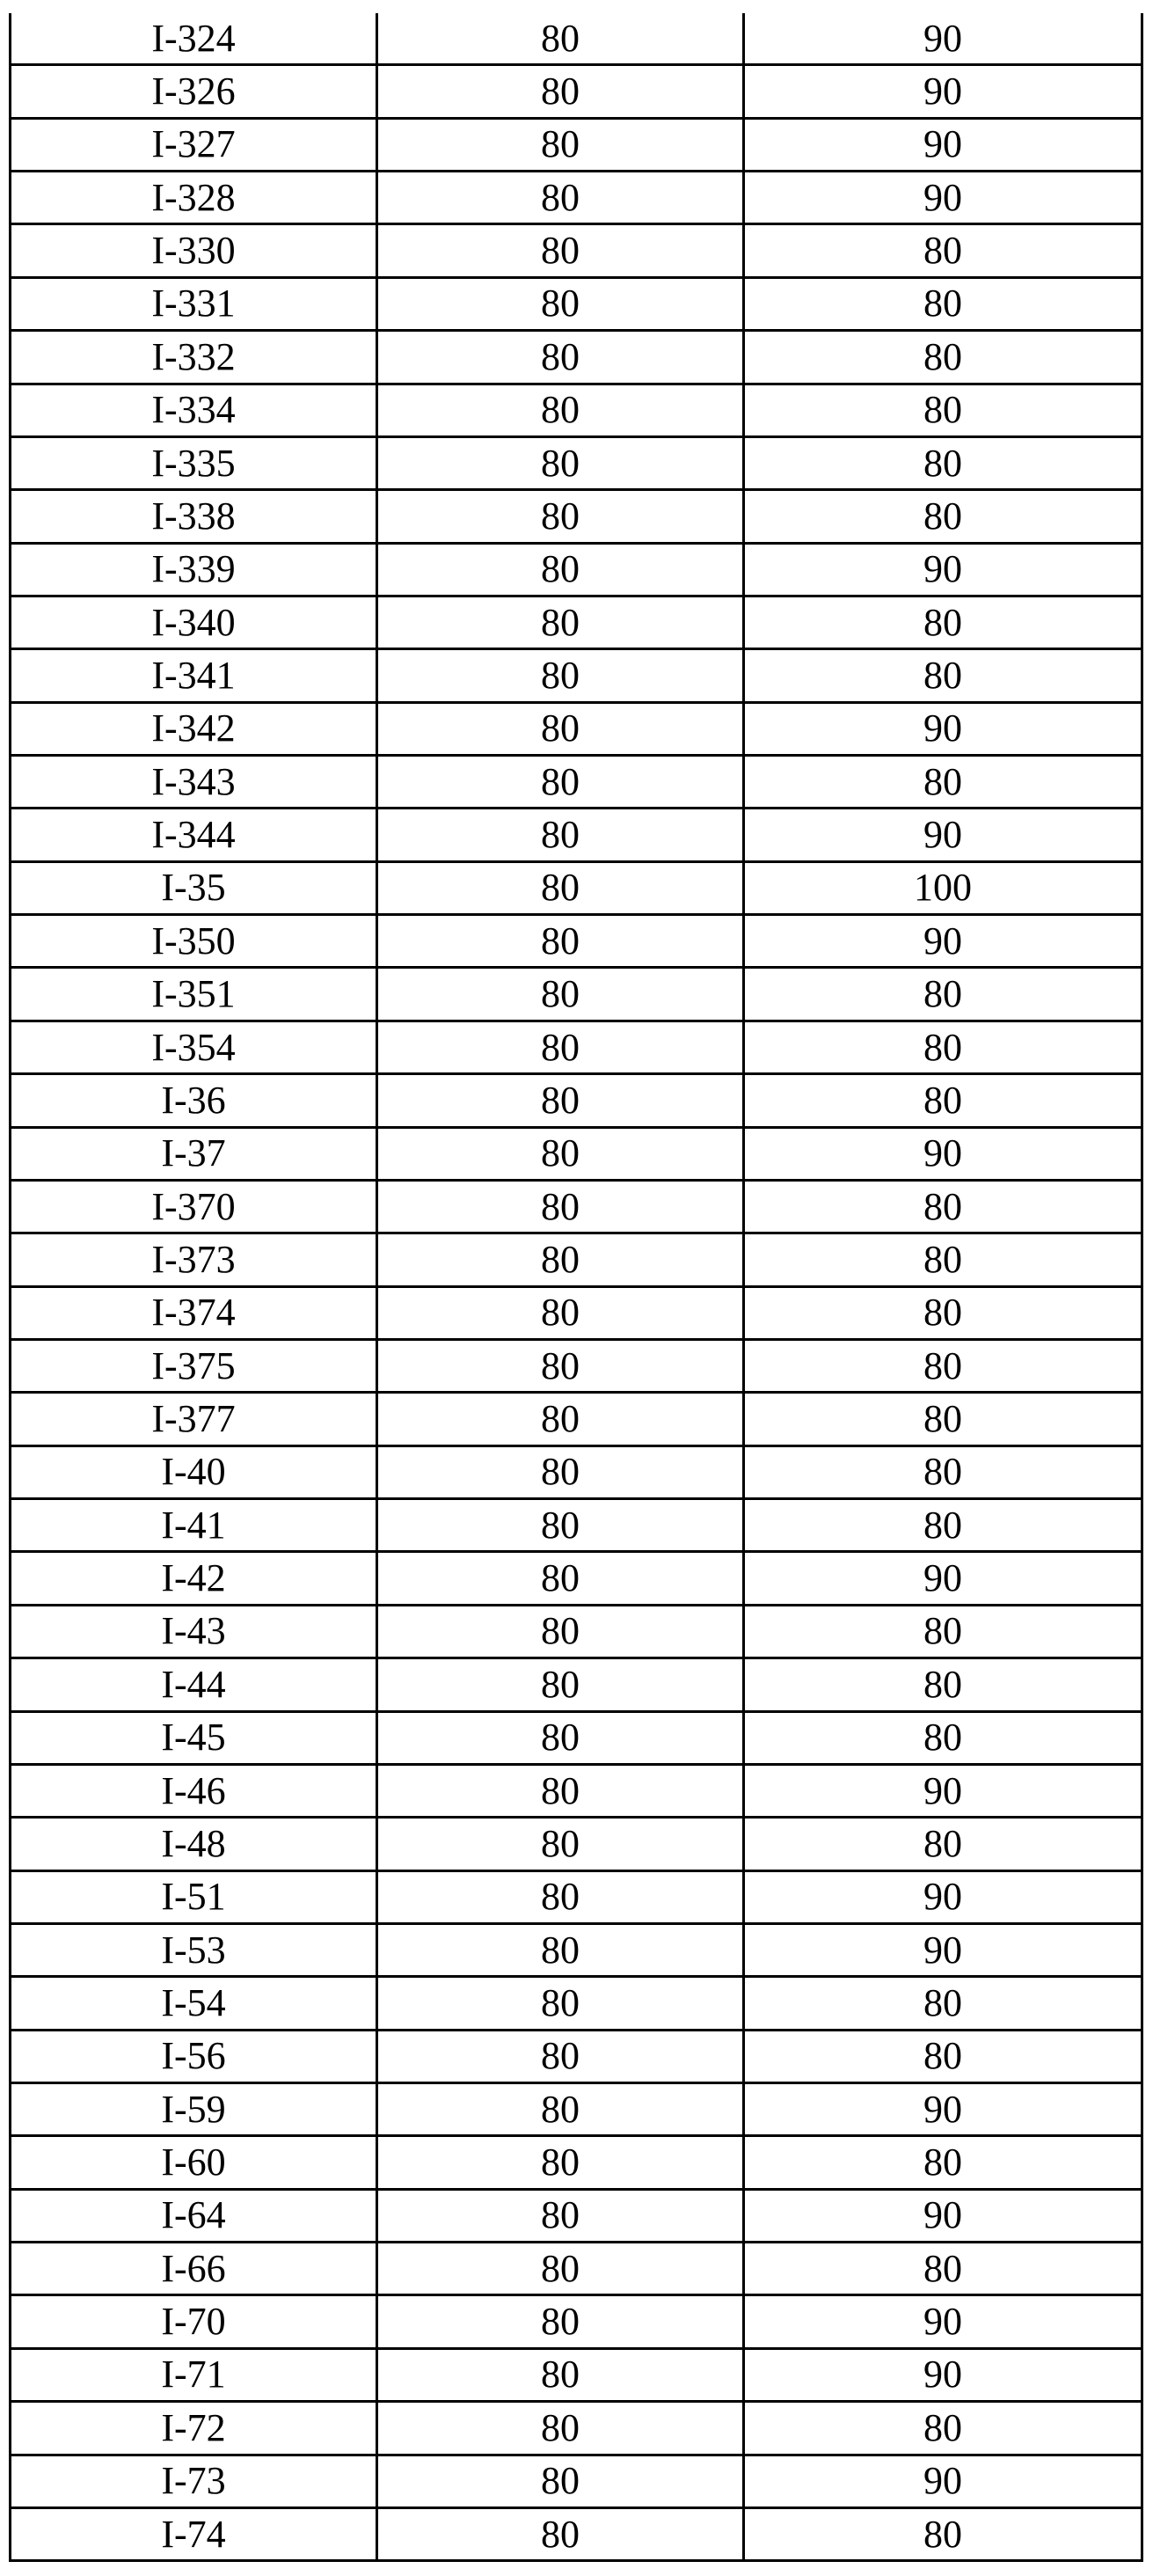  I want to click on table-row: I-339 80 90, so click(576, 570).